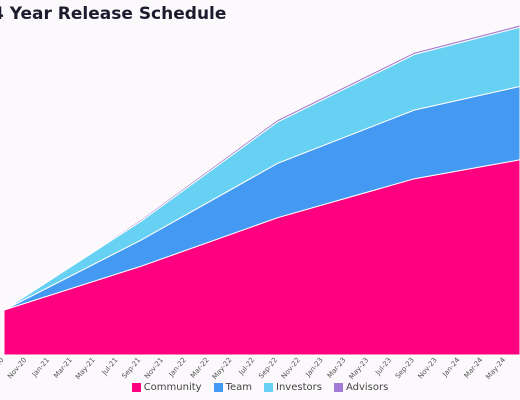  What do you see at coordinates (154, 368) in the screenshot?
I see `x-tick-label: Nov-21` at bounding box center [154, 368].